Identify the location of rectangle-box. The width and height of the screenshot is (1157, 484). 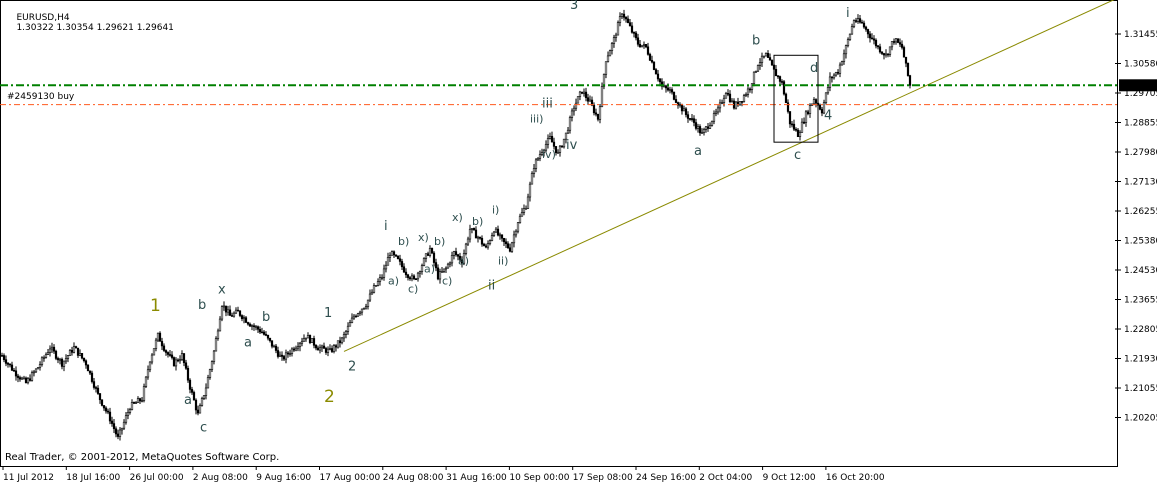
(796, 98).